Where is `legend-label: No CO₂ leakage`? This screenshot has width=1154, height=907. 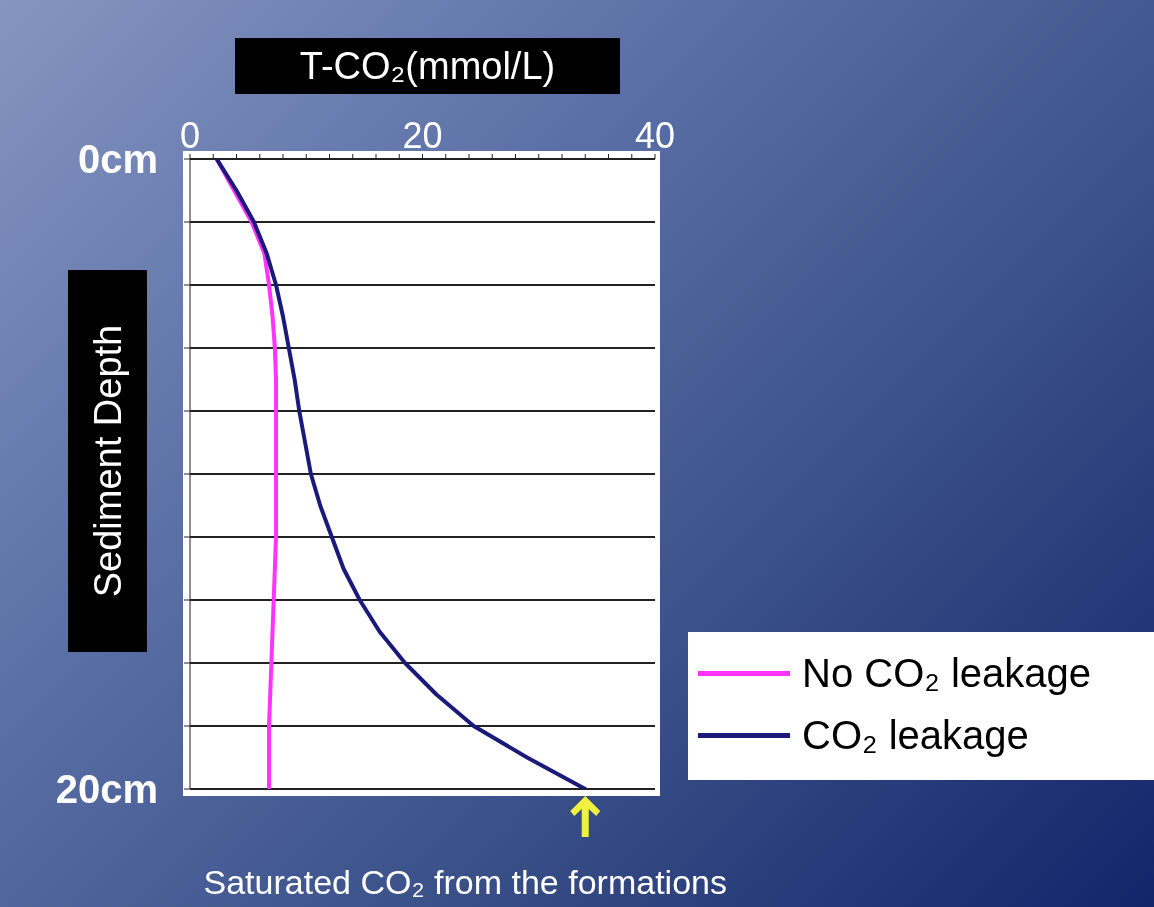 legend-label: No CO₂ leakage is located at coordinates (947, 673).